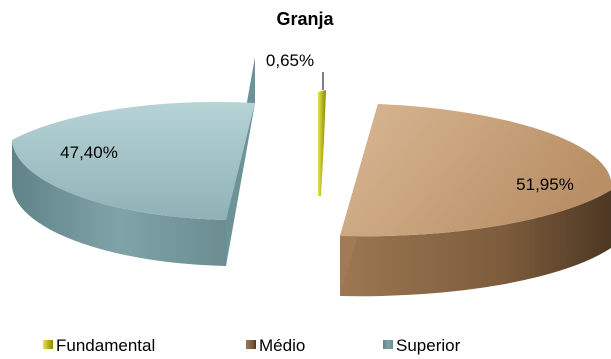  I want to click on legend-swatch-superior, so click(388, 344).